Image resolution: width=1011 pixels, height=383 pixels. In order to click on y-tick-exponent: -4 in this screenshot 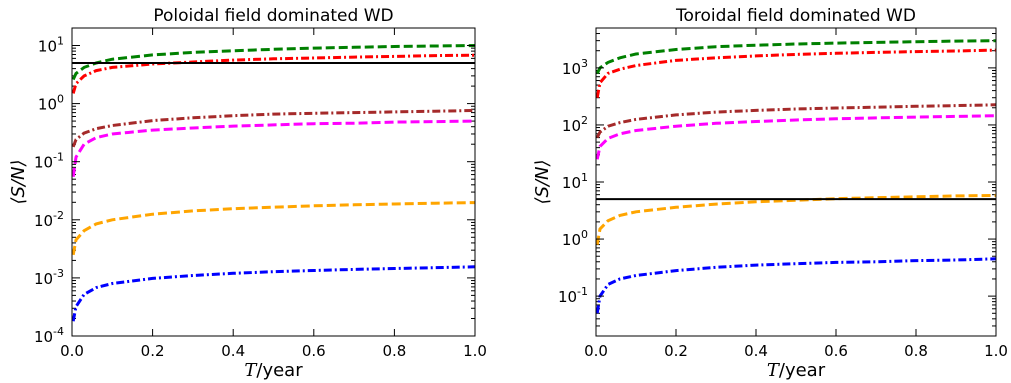, I will do `click(58, 331)`.